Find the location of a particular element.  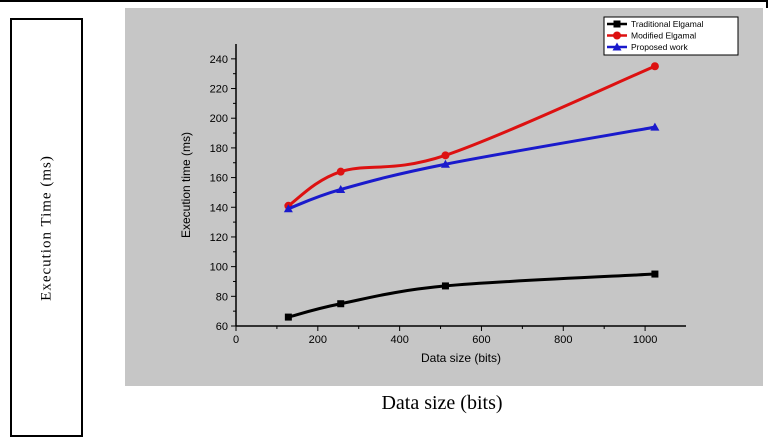

x-tick-label: 600 is located at coordinates (481, 340).